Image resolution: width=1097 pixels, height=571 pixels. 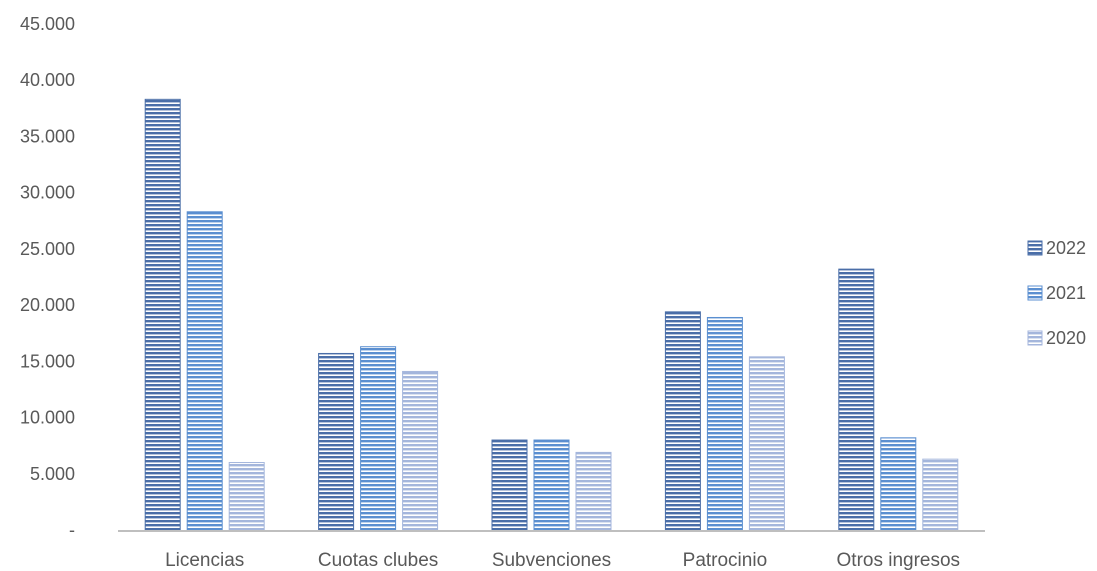 I want to click on y-tick-label: 5.000, so click(x=52, y=474).